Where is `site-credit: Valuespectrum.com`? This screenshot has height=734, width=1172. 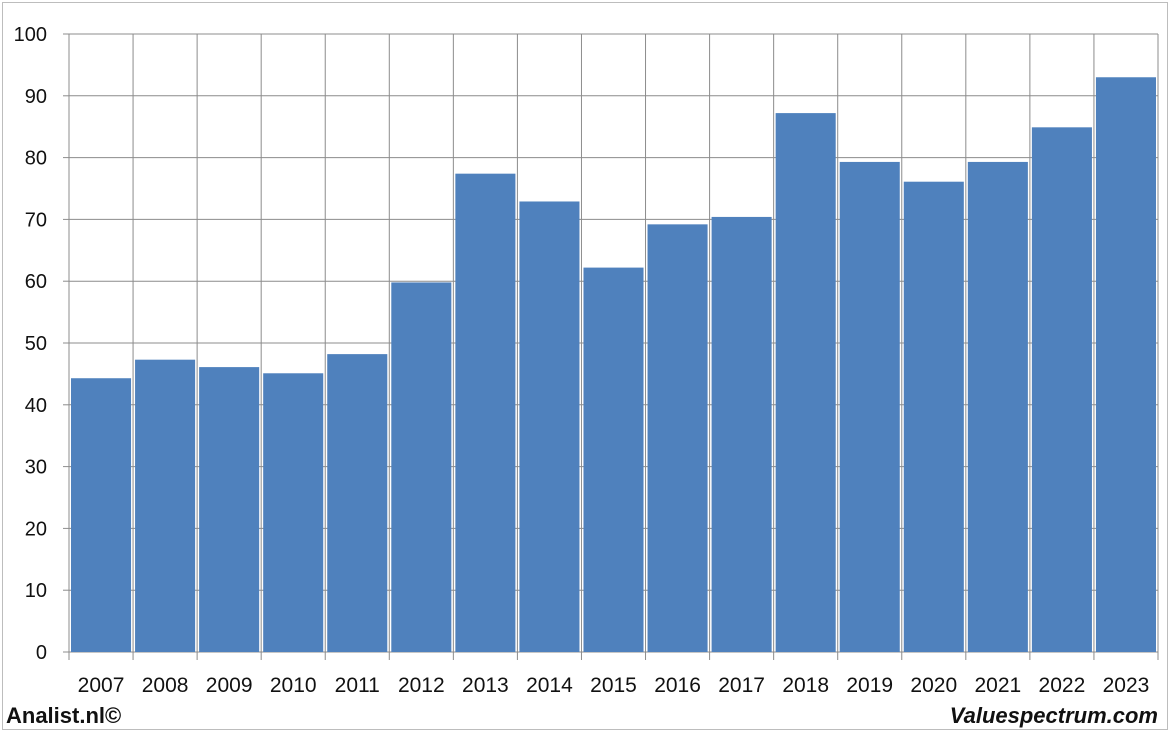 site-credit: Valuespectrum.com is located at coordinates (1053, 715).